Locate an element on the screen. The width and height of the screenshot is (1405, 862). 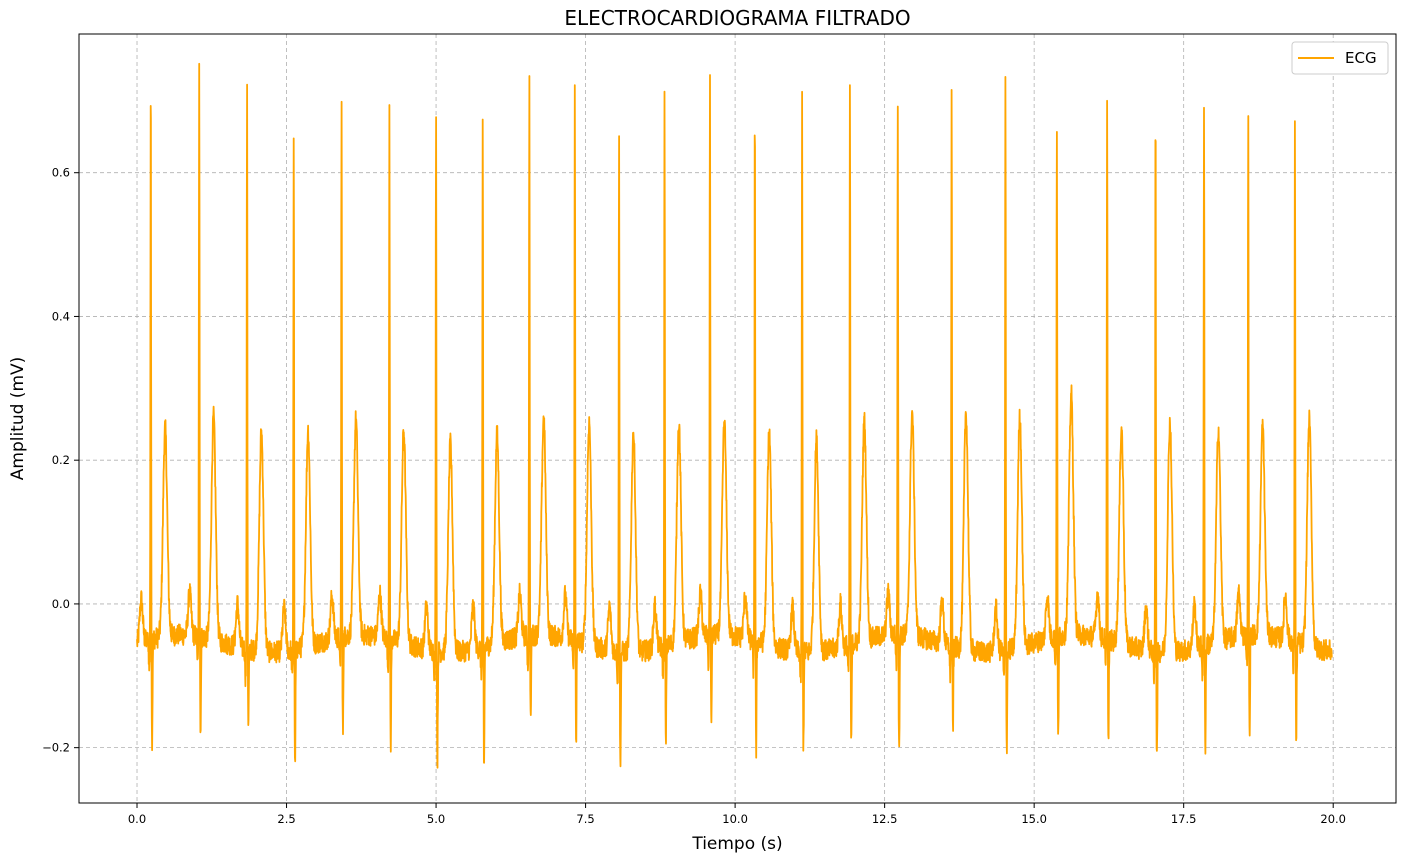
y-axis: −0.2 0.0 0.2 0.4 0.6 is located at coordinates (60, 460).